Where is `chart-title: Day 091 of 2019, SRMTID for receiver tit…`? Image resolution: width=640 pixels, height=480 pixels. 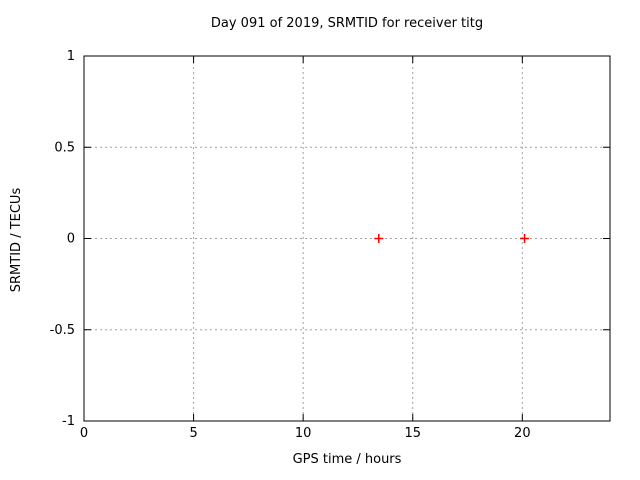 chart-title: Day 091 of 2019, SRMTID for receiver tit… is located at coordinates (347, 23).